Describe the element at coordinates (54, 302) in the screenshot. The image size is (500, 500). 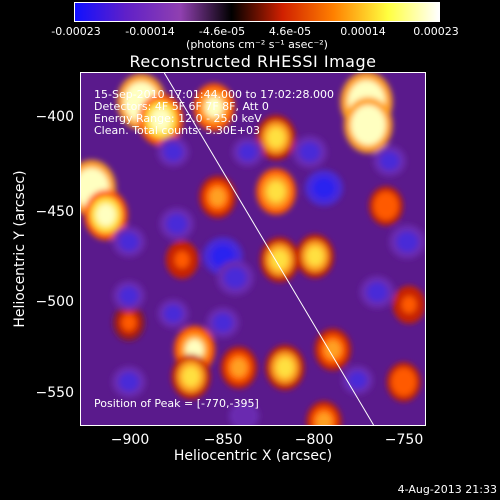
I see `y-tick-label: −500` at that location.